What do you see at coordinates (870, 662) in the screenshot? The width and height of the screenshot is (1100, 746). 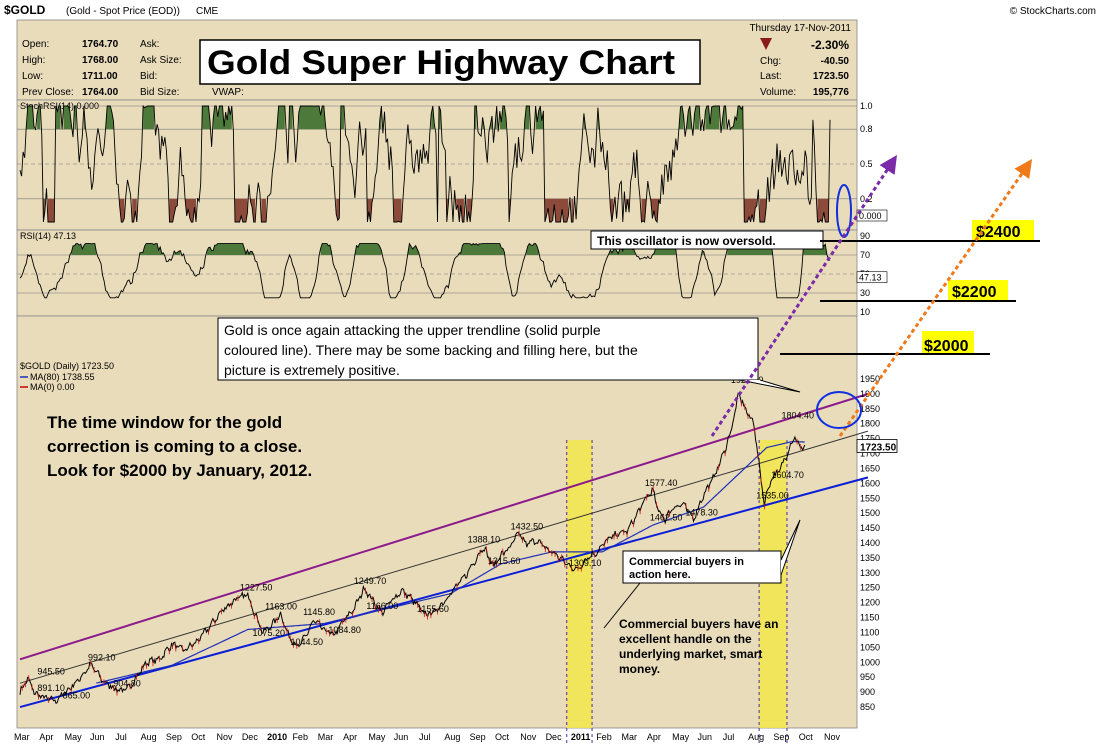 I see `price-tick-19: 1000` at bounding box center [870, 662].